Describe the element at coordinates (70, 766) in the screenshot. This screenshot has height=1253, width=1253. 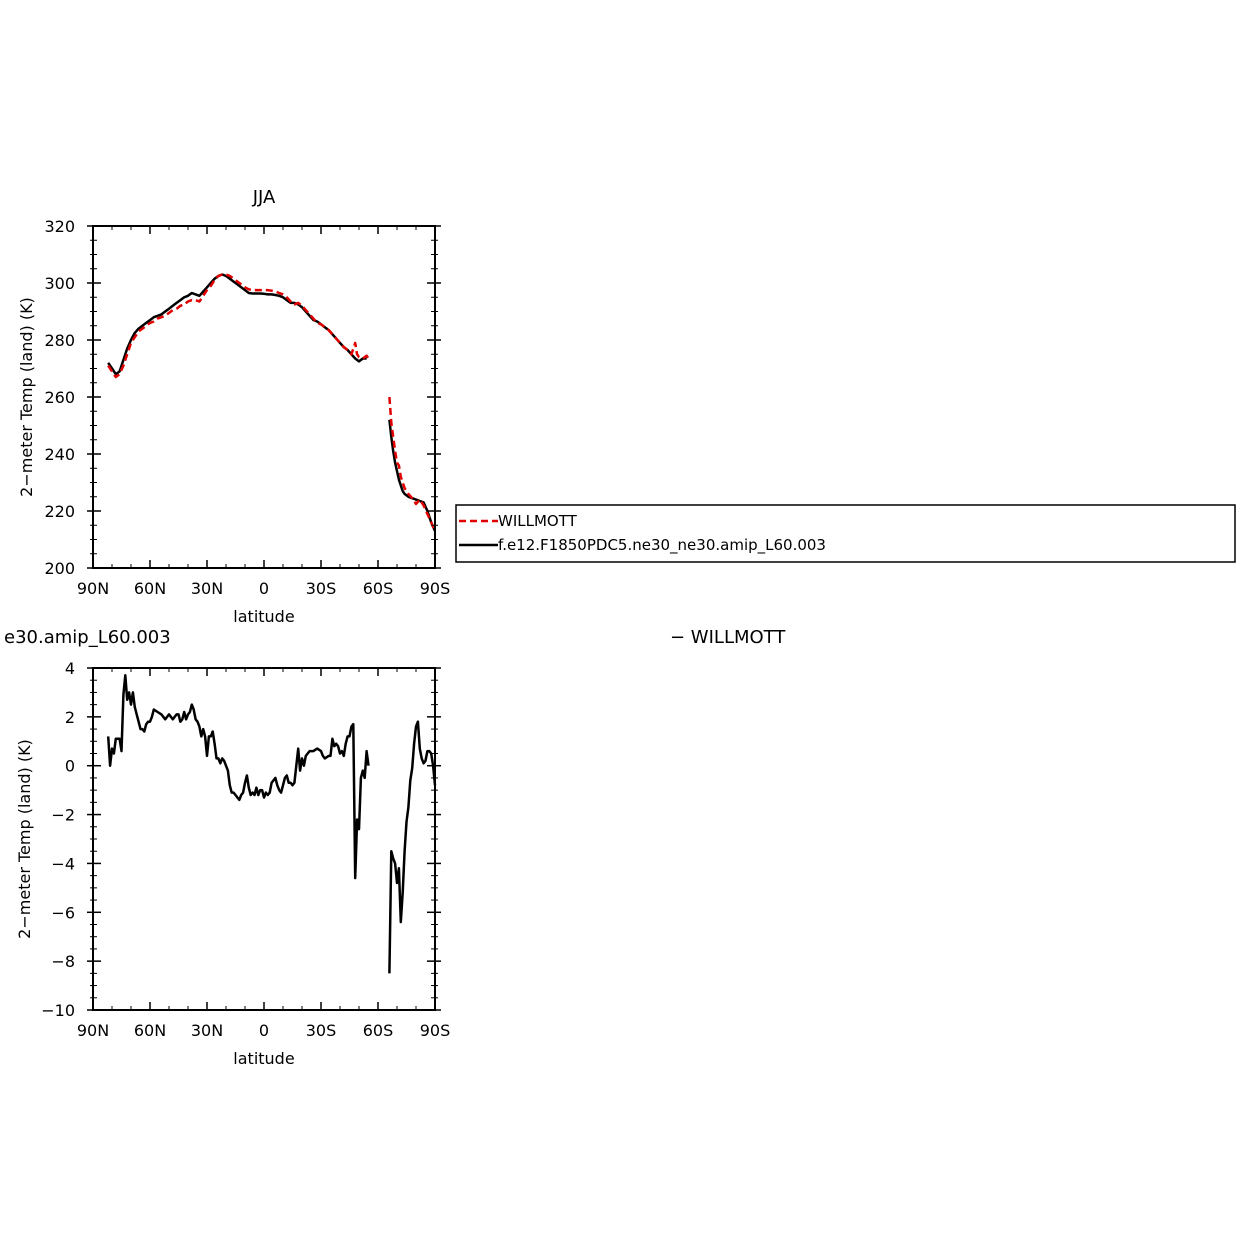
I see `bottom-y-tick-label: 0` at that location.